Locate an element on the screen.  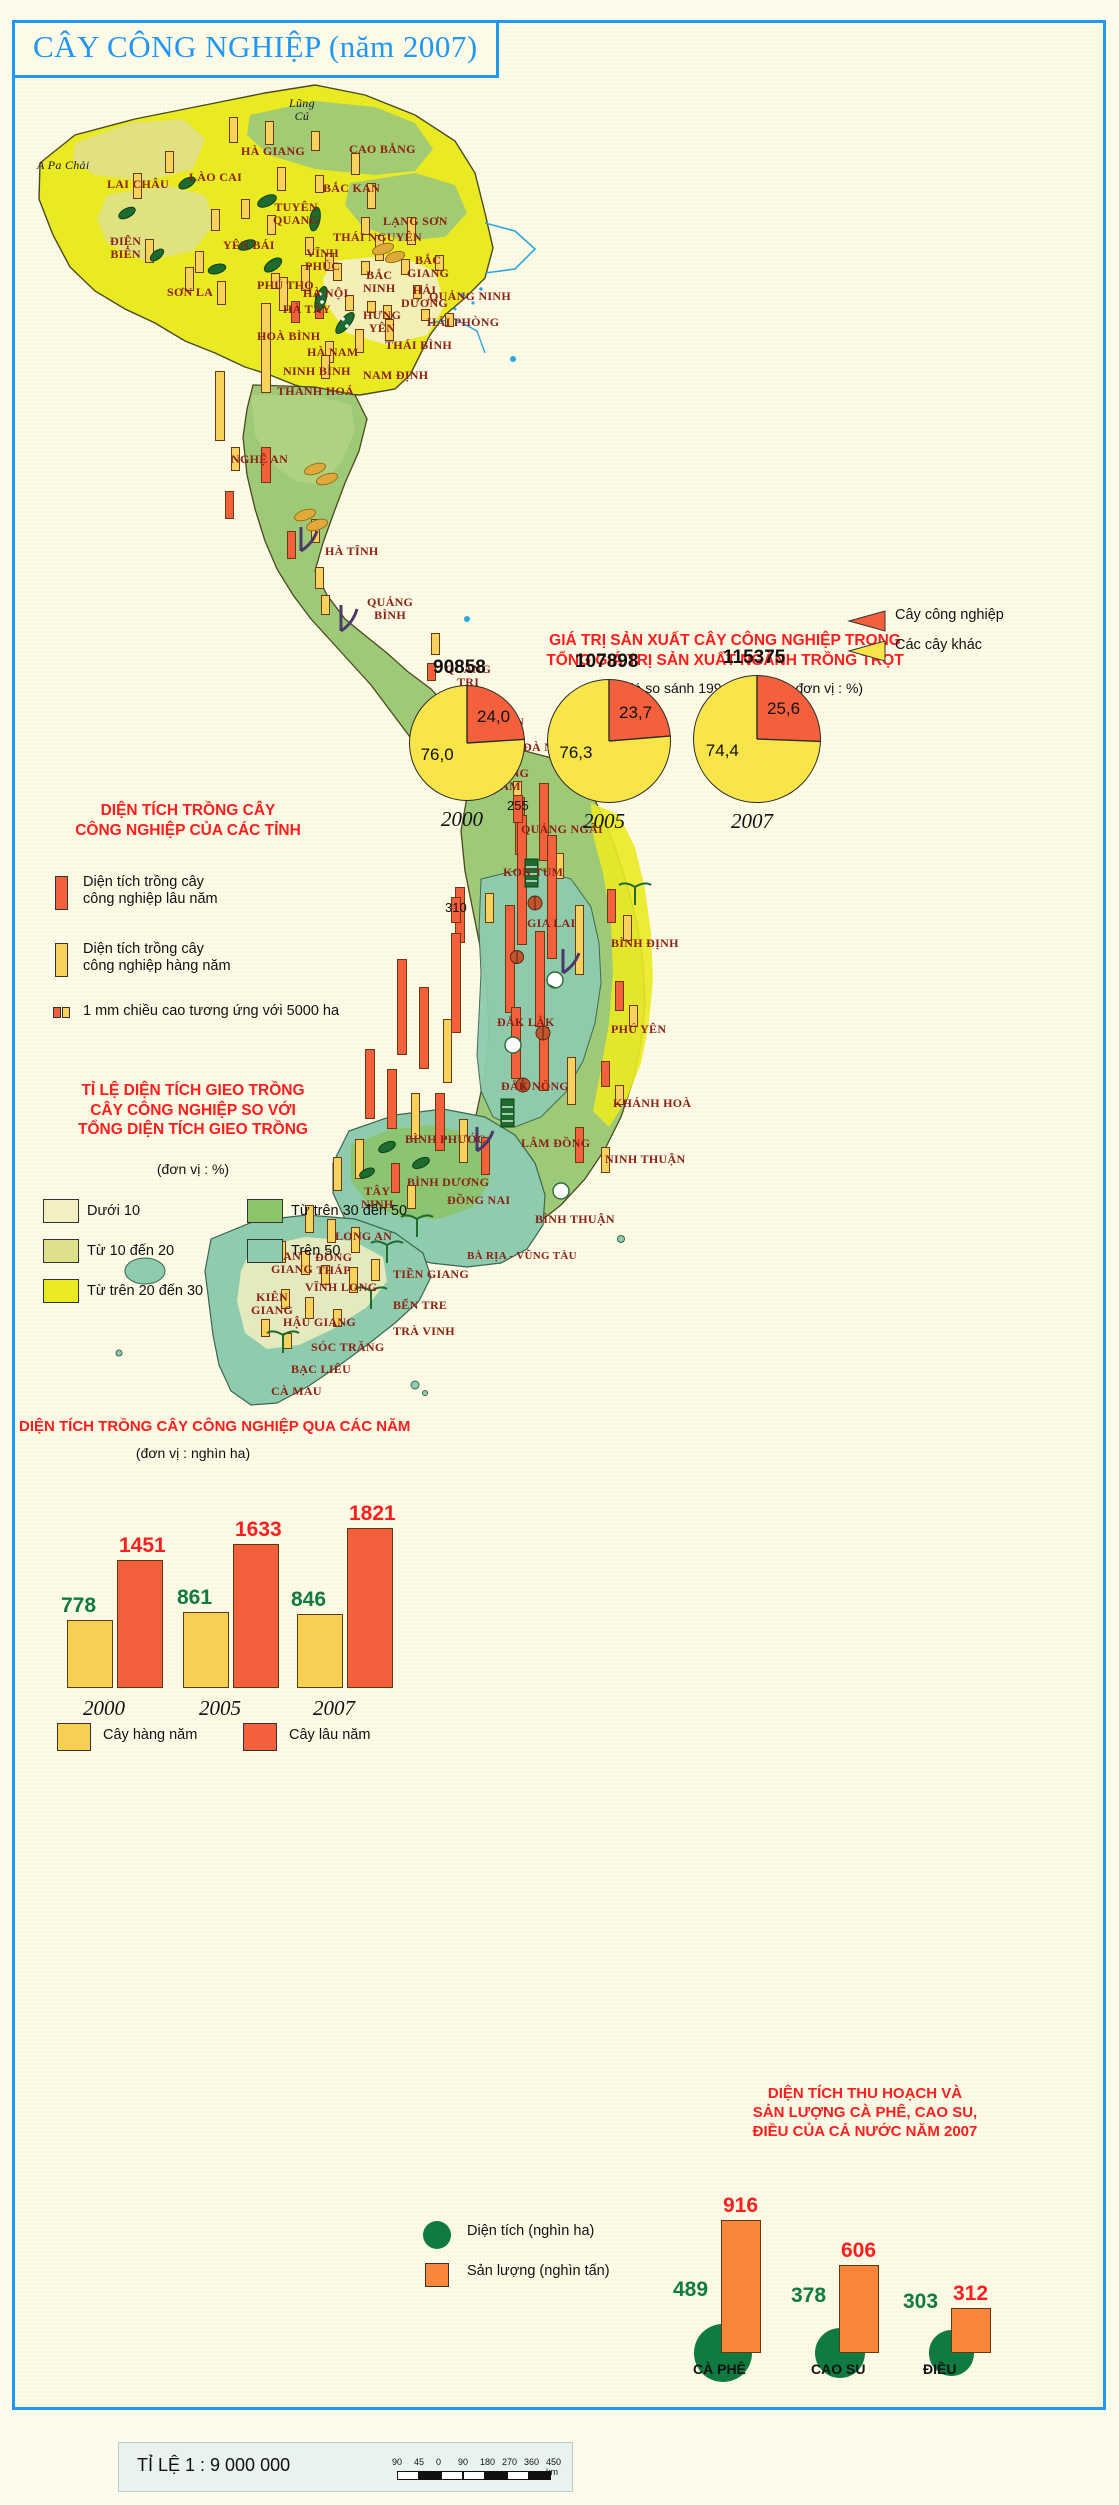
province-label: HÀ NAM is located at coordinates (333, 352).